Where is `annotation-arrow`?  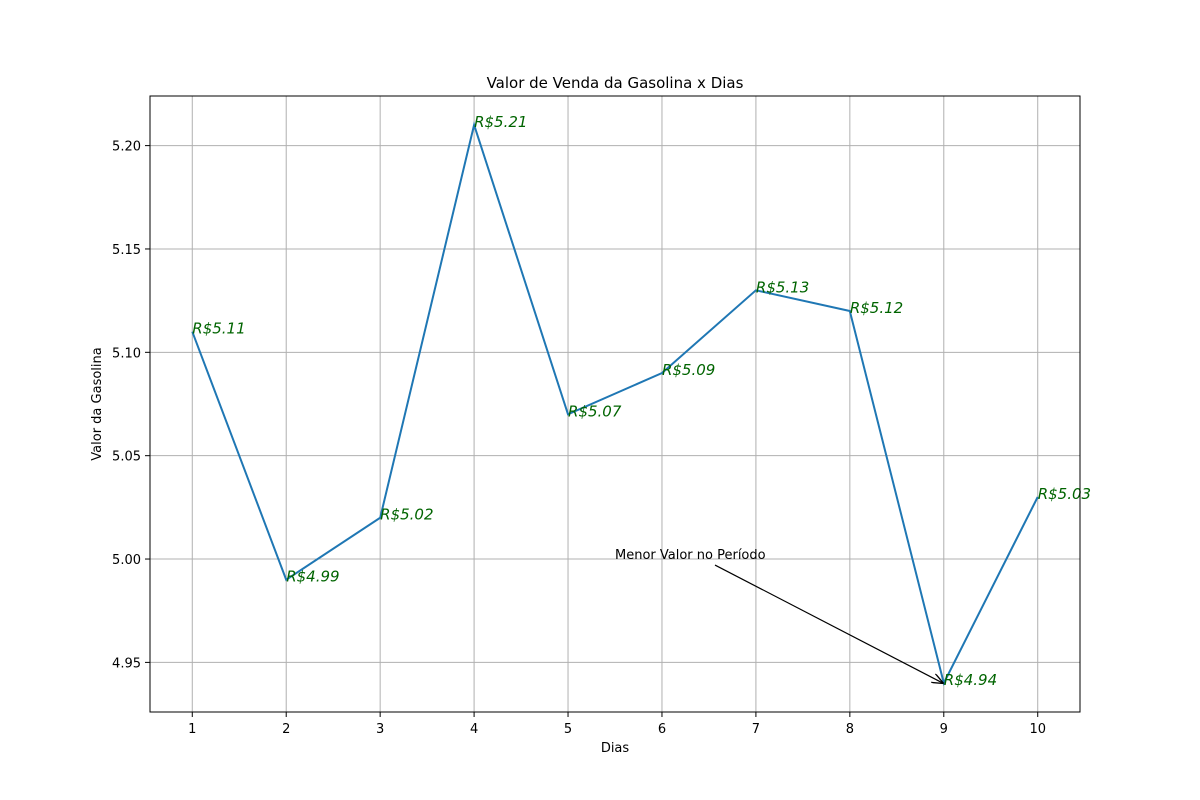
annotation-arrow is located at coordinates (828, 623).